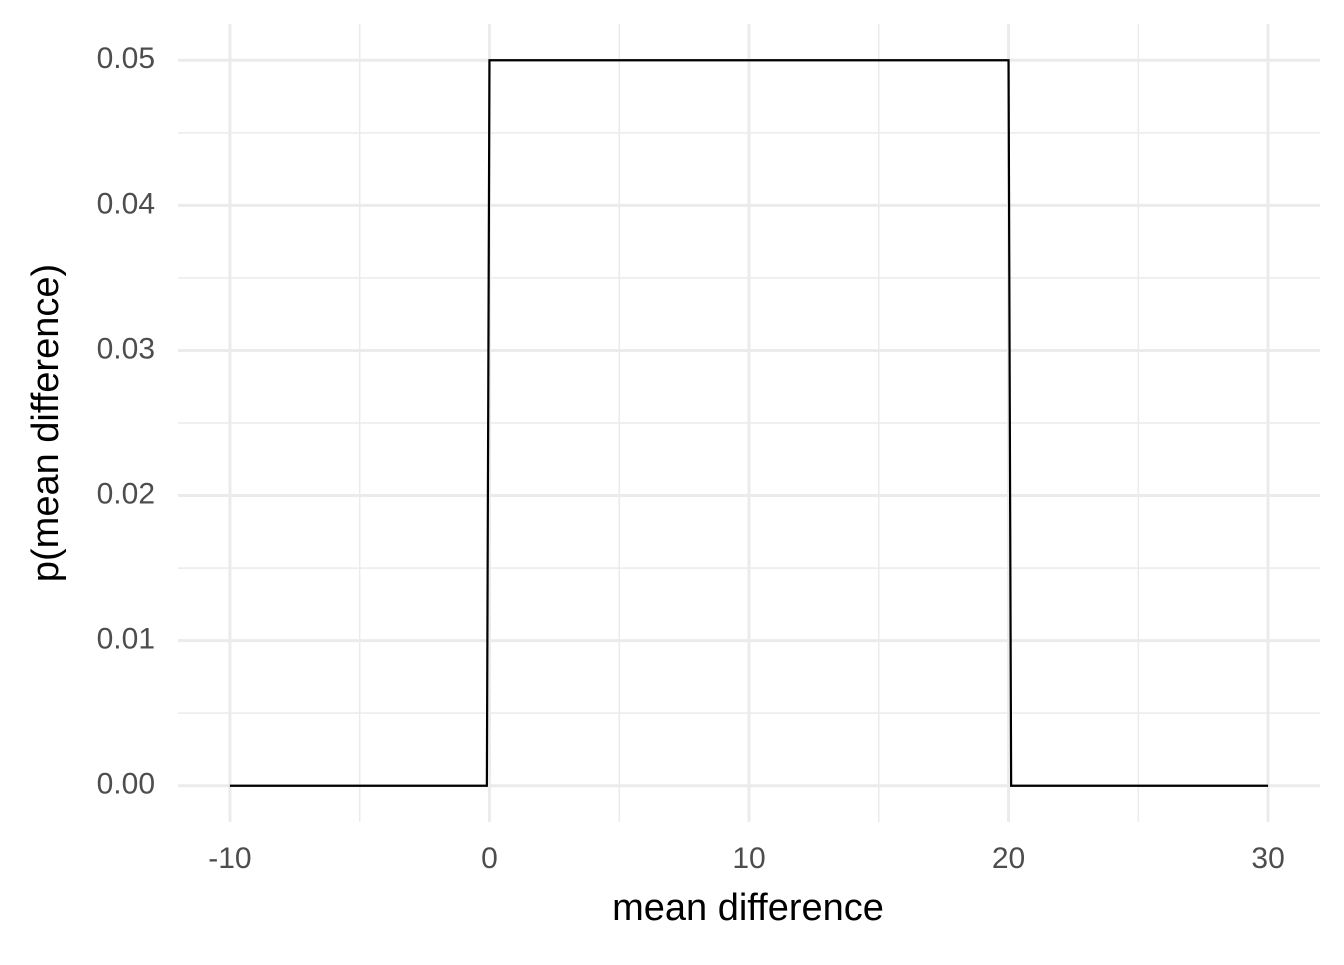 The image size is (1344, 965). I want to click on y-tick-label: 0.05, so click(126, 58).